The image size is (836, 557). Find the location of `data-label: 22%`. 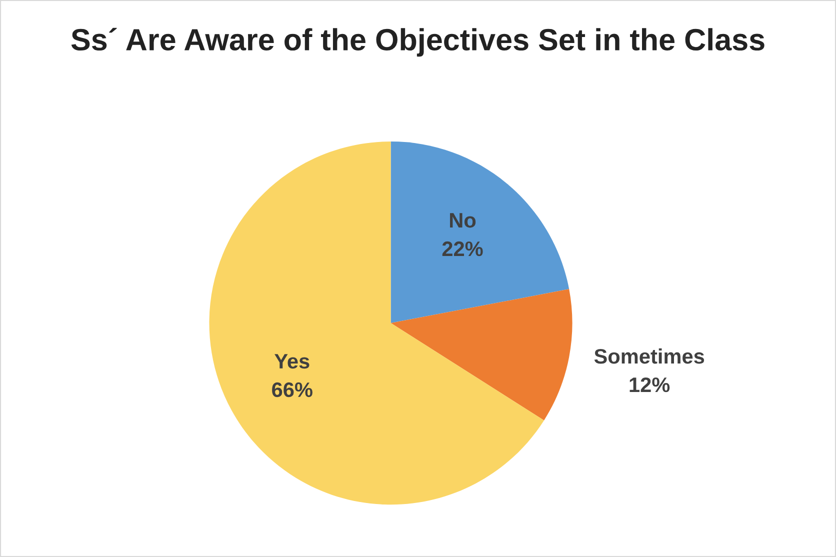

data-label: 22% is located at coordinates (462, 248).